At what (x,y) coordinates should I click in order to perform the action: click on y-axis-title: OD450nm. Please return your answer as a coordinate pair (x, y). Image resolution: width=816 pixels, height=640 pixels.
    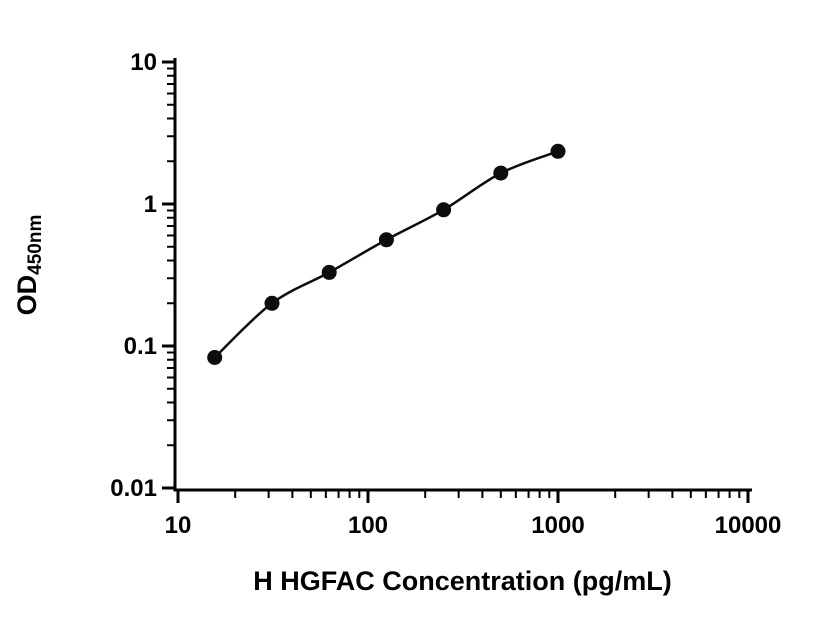
    Looking at the image, I should click on (30, 265).